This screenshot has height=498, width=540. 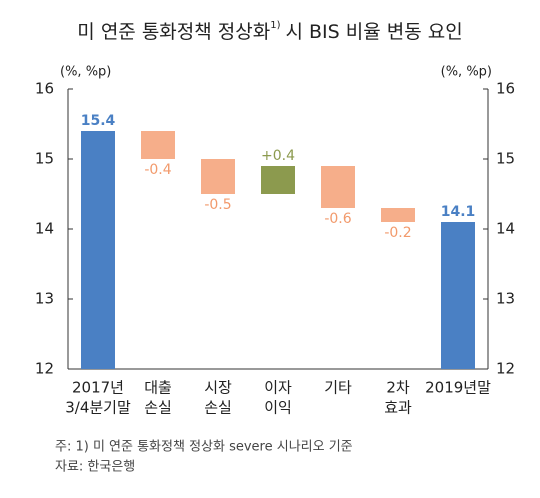 I want to click on x-tick-label: 시장, so click(x=218, y=388).